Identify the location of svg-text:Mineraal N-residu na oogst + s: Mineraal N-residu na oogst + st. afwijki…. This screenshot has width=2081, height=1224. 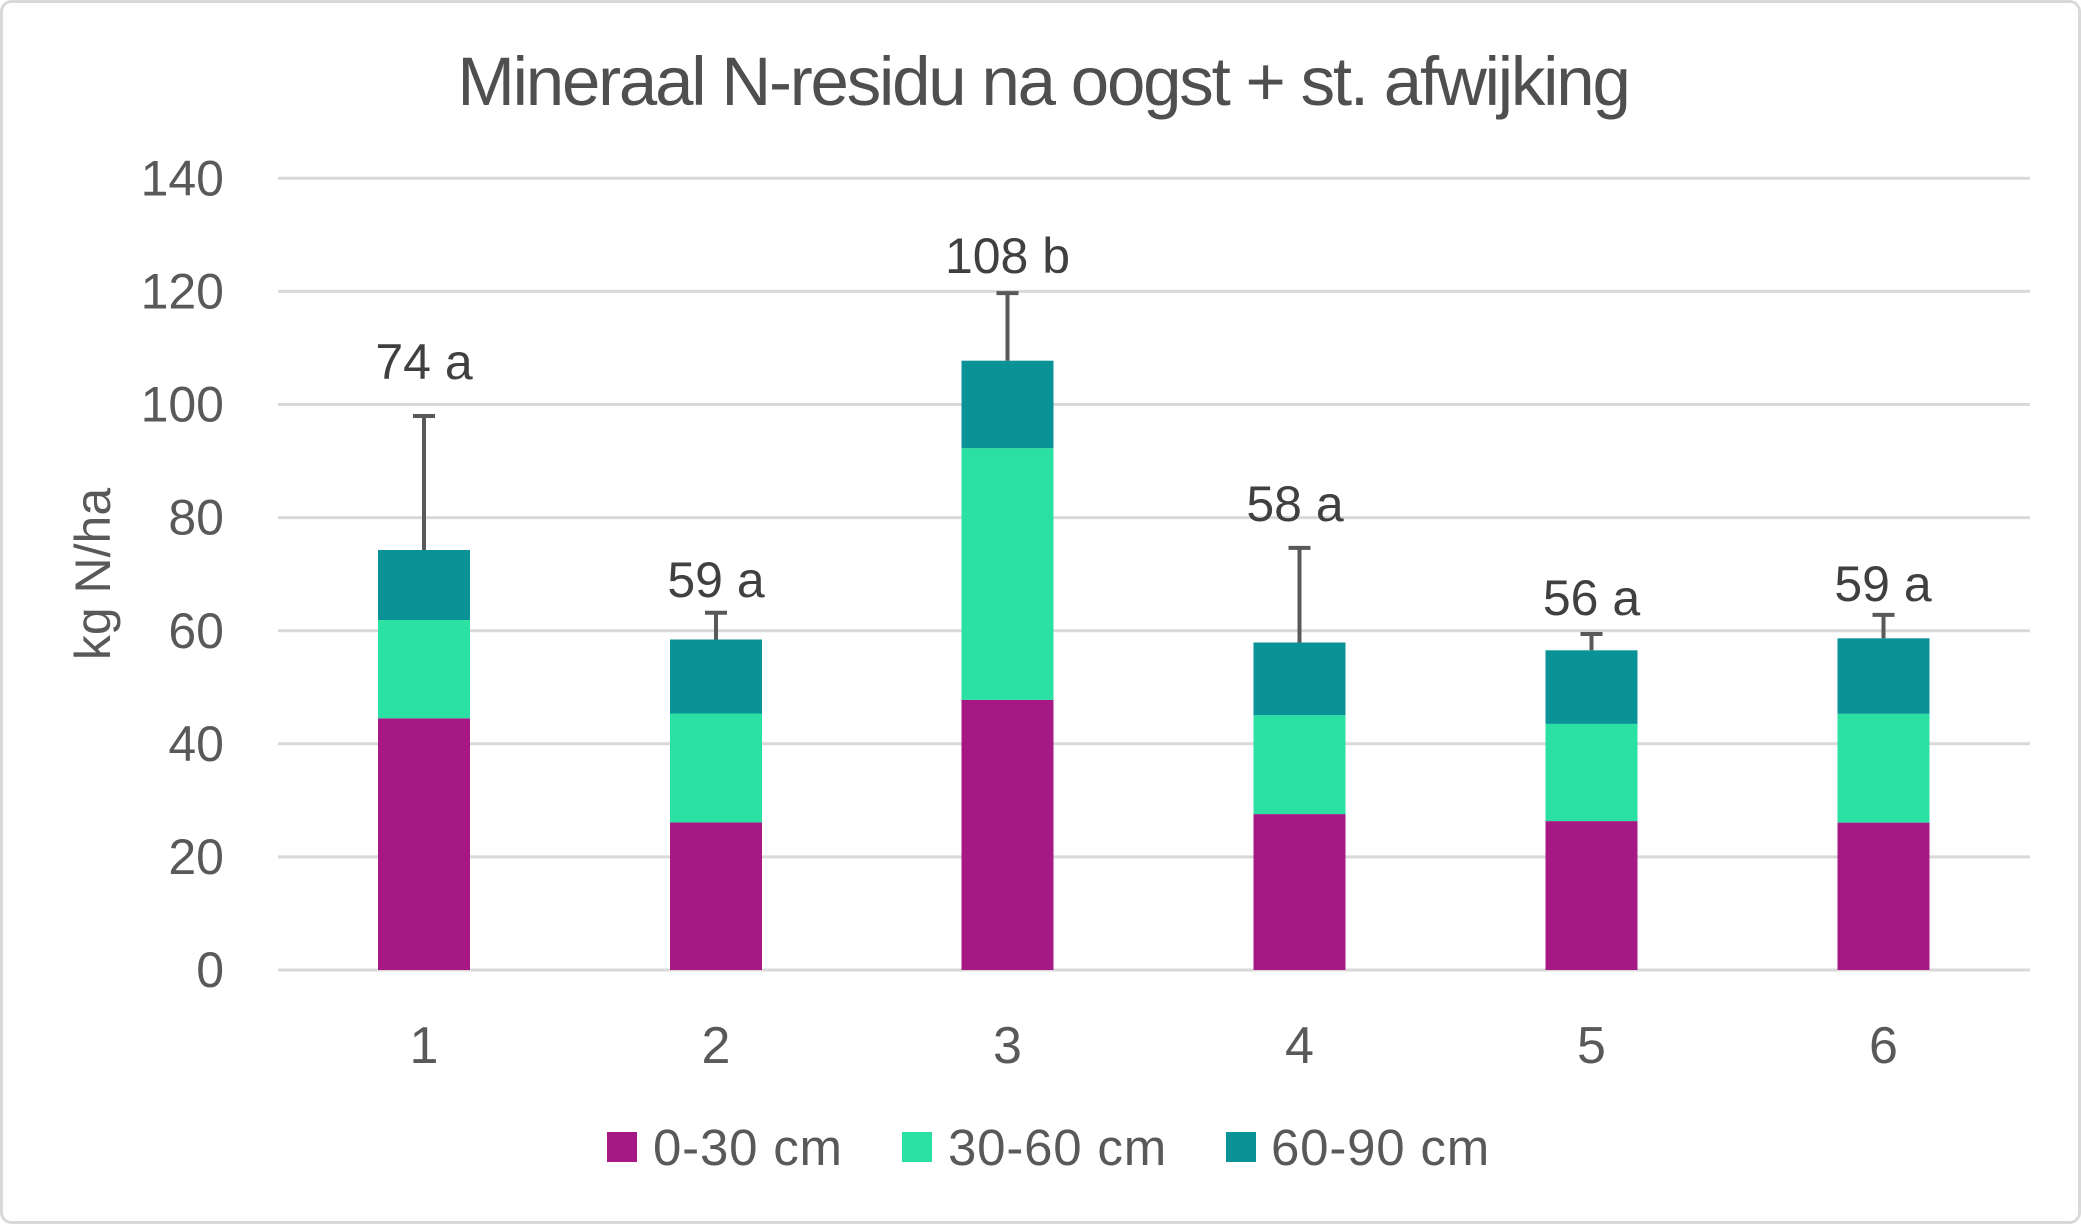
(1042, 81).